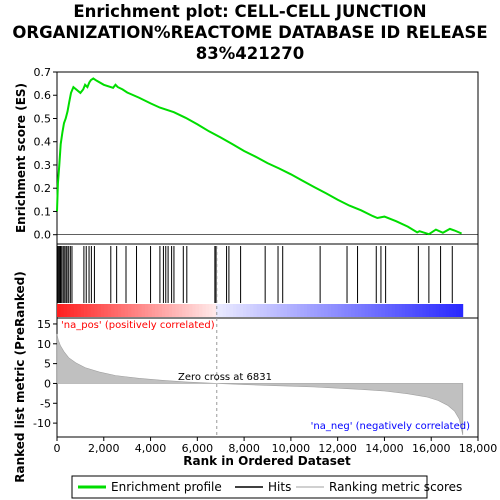 The image size is (500, 500). I want to click on x-tick-label: 16,000, so click(431, 448).